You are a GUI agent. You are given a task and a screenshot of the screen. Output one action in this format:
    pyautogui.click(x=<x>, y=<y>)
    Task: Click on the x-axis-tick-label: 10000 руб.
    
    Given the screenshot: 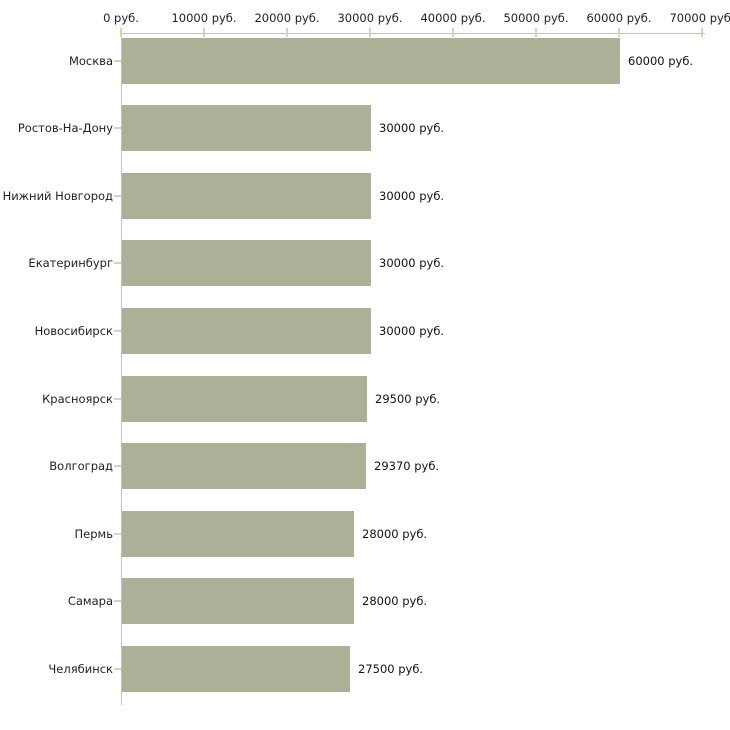 What is the action you would take?
    pyautogui.click(x=204, y=18)
    